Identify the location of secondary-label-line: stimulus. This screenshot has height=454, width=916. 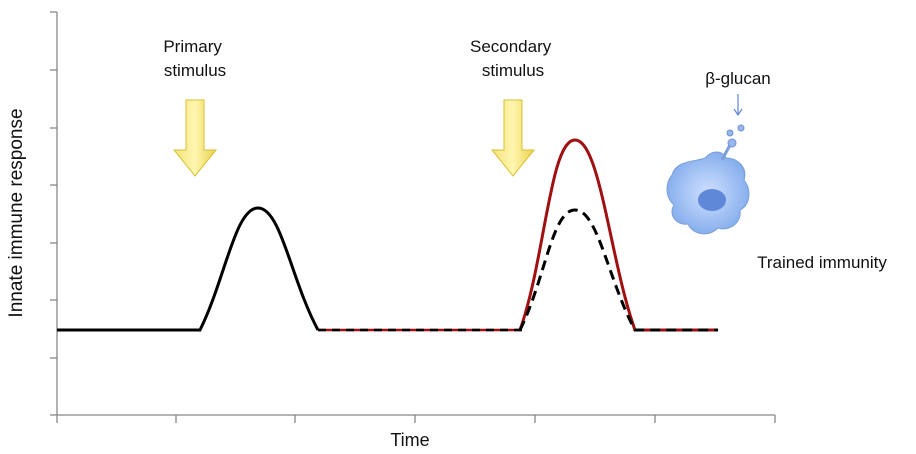
(513, 70).